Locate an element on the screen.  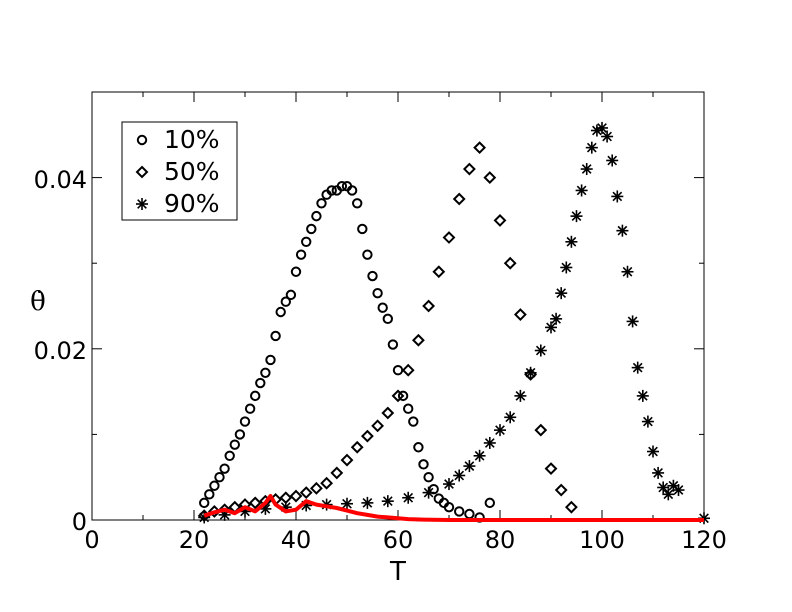
legend-label-50: 50% is located at coordinates (192, 171).